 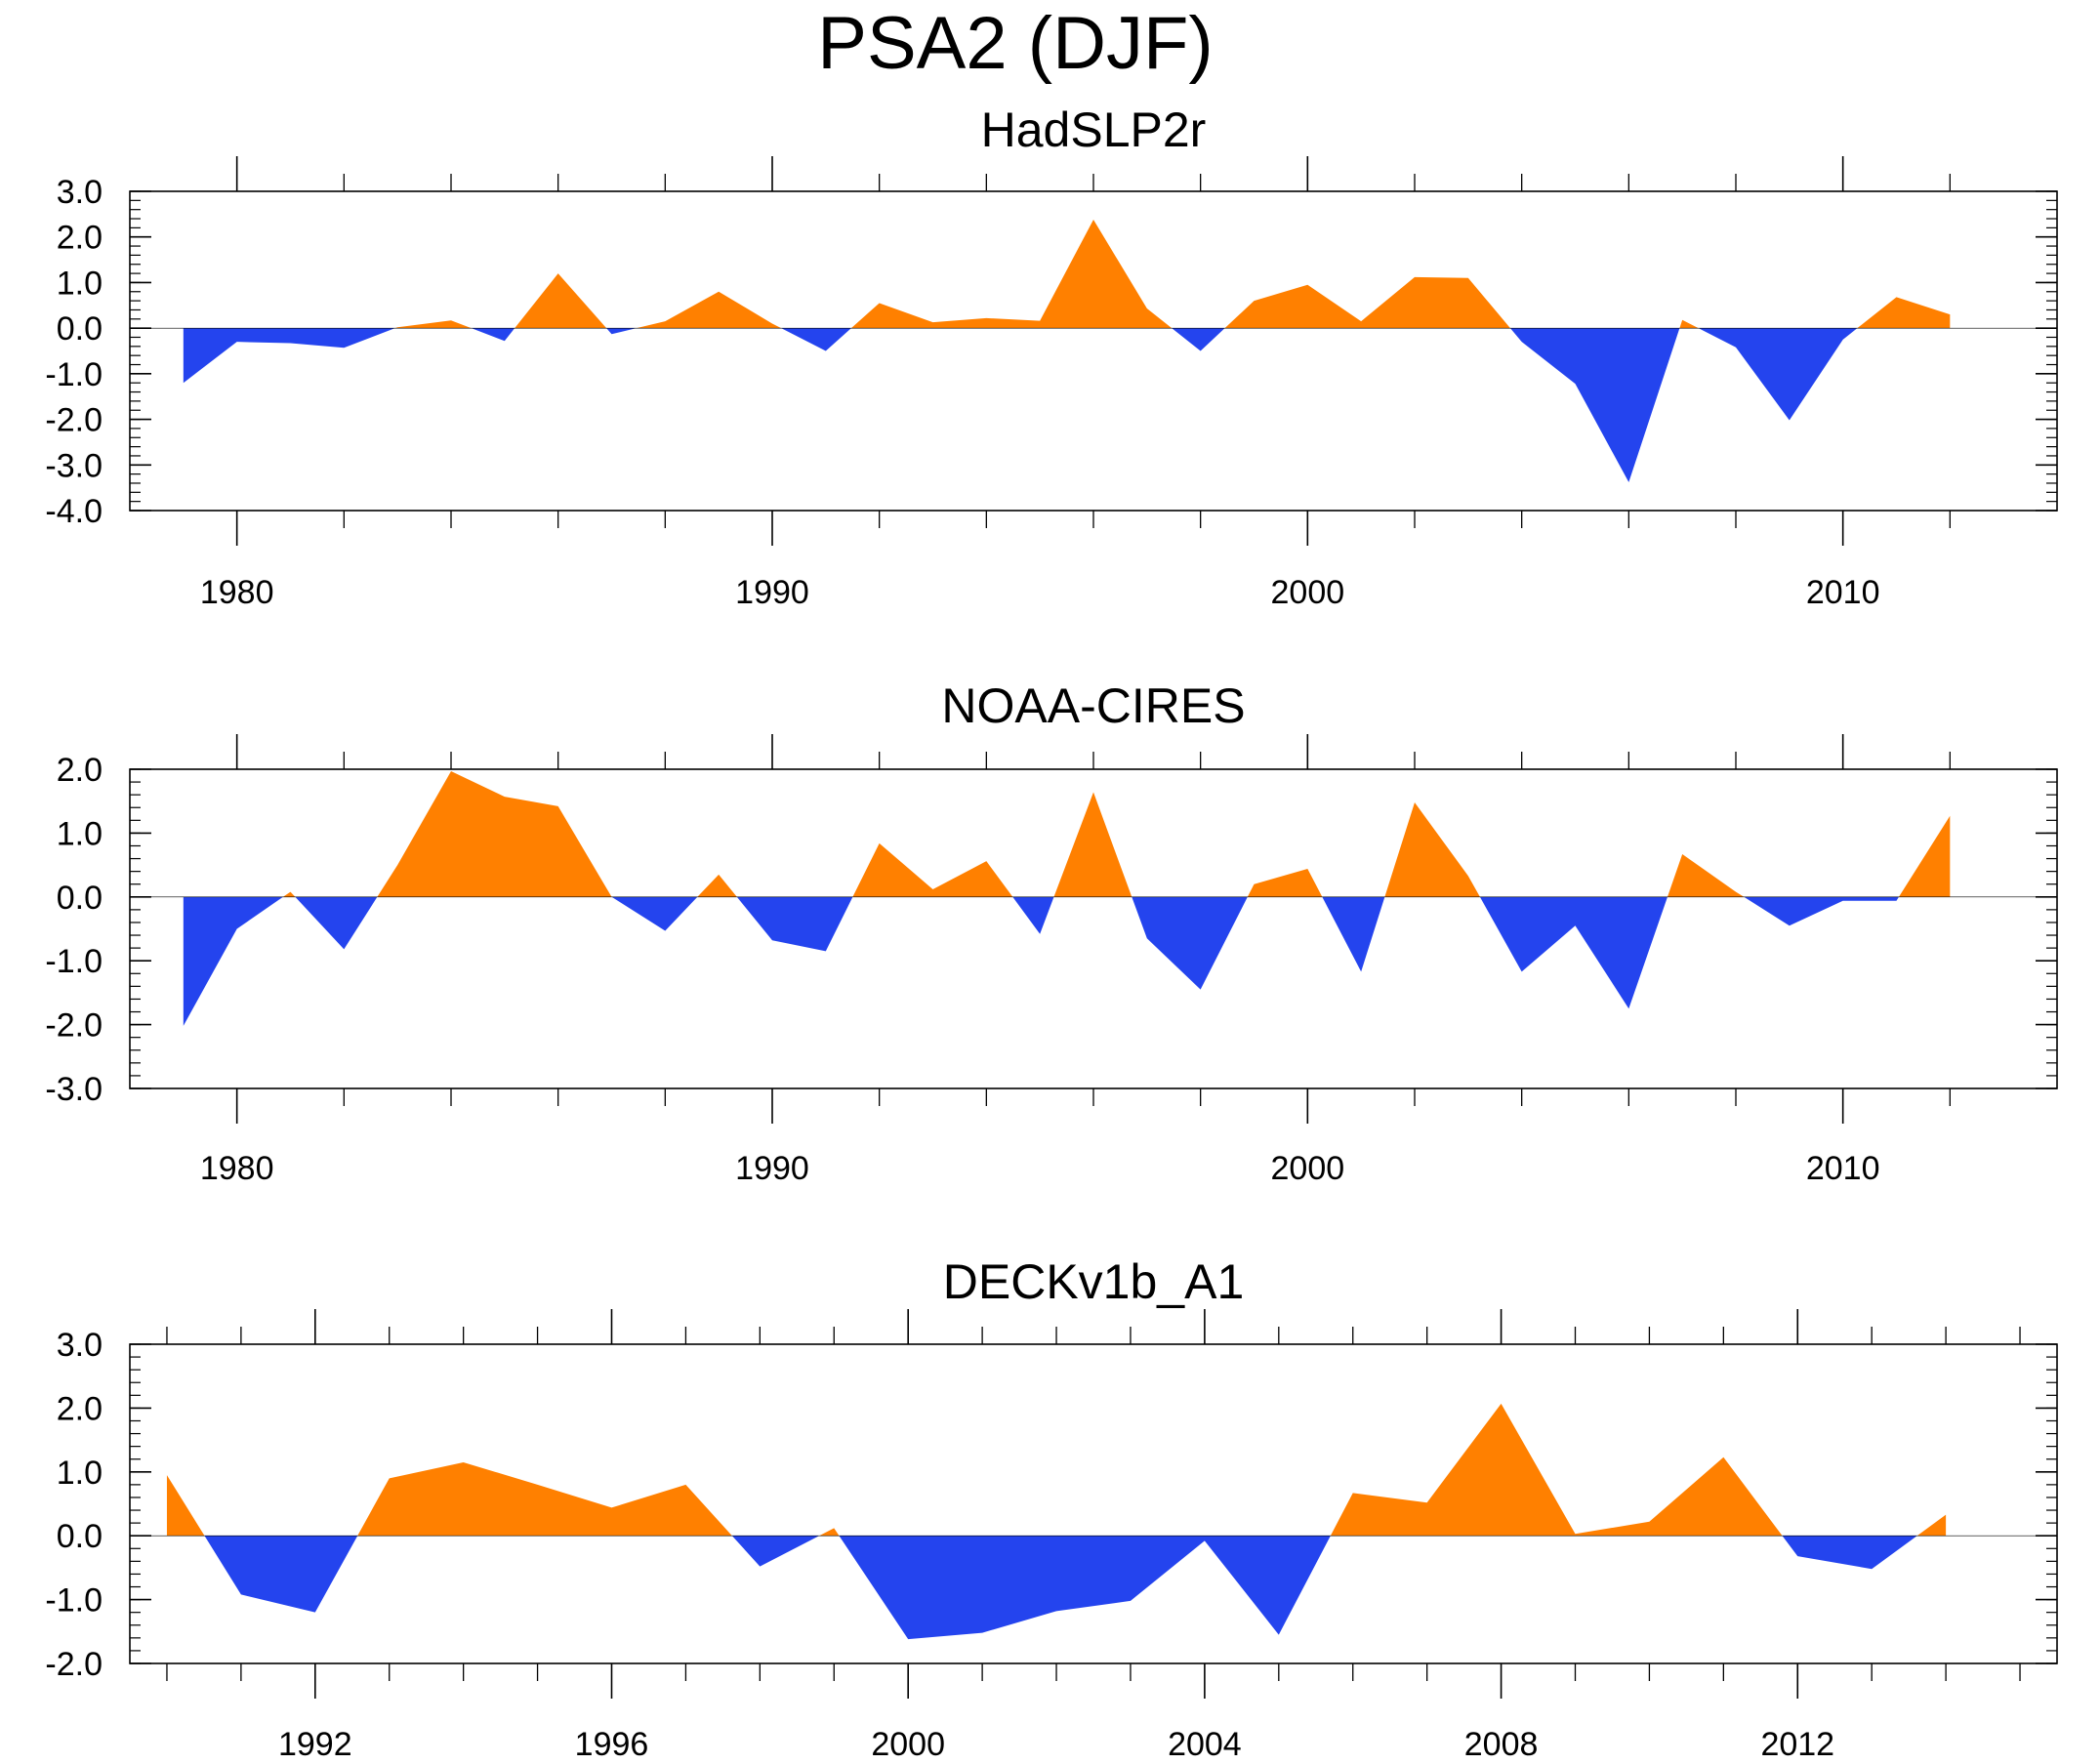 I want to click on x-tick-label: 1996, so click(x=612, y=1744).